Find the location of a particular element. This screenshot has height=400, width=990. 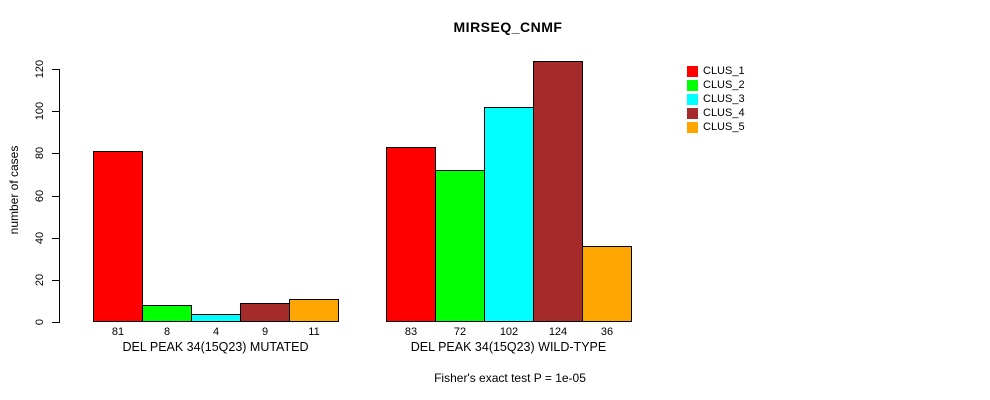

legend-row: CLUS_5 is located at coordinates (716, 127).